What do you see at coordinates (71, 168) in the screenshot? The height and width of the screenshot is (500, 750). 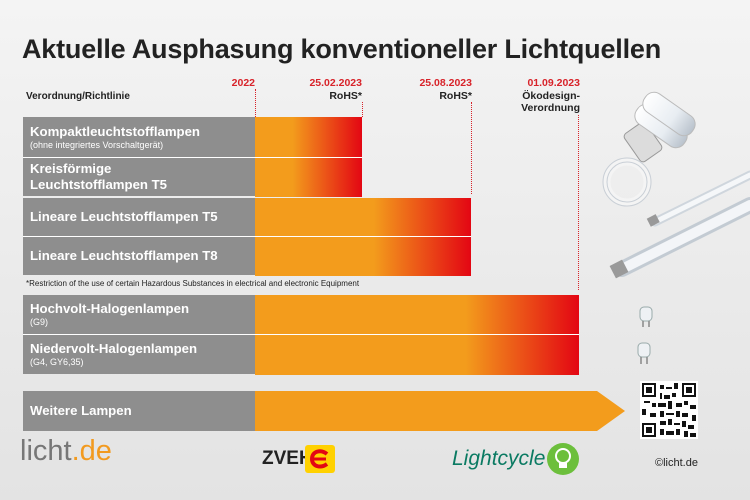 I see `row-label-text: Kreisförmige` at bounding box center [71, 168].